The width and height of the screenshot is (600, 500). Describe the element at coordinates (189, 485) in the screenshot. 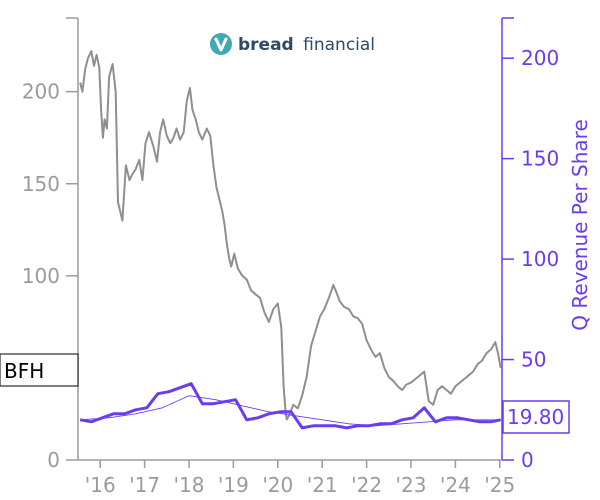

I see `x-tick-label: '18` at that location.